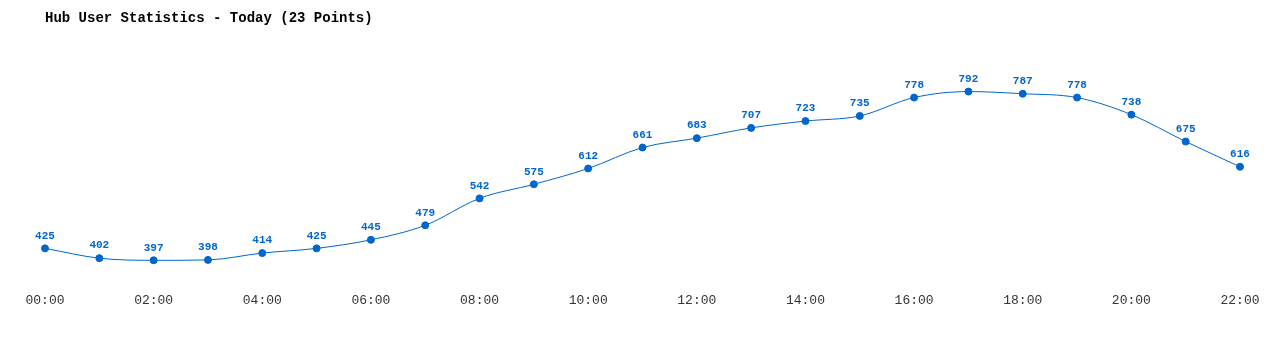  Describe the element at coordinates (45, 300) in the screenshot. I see `x-tick-label: 00:00` at that location.